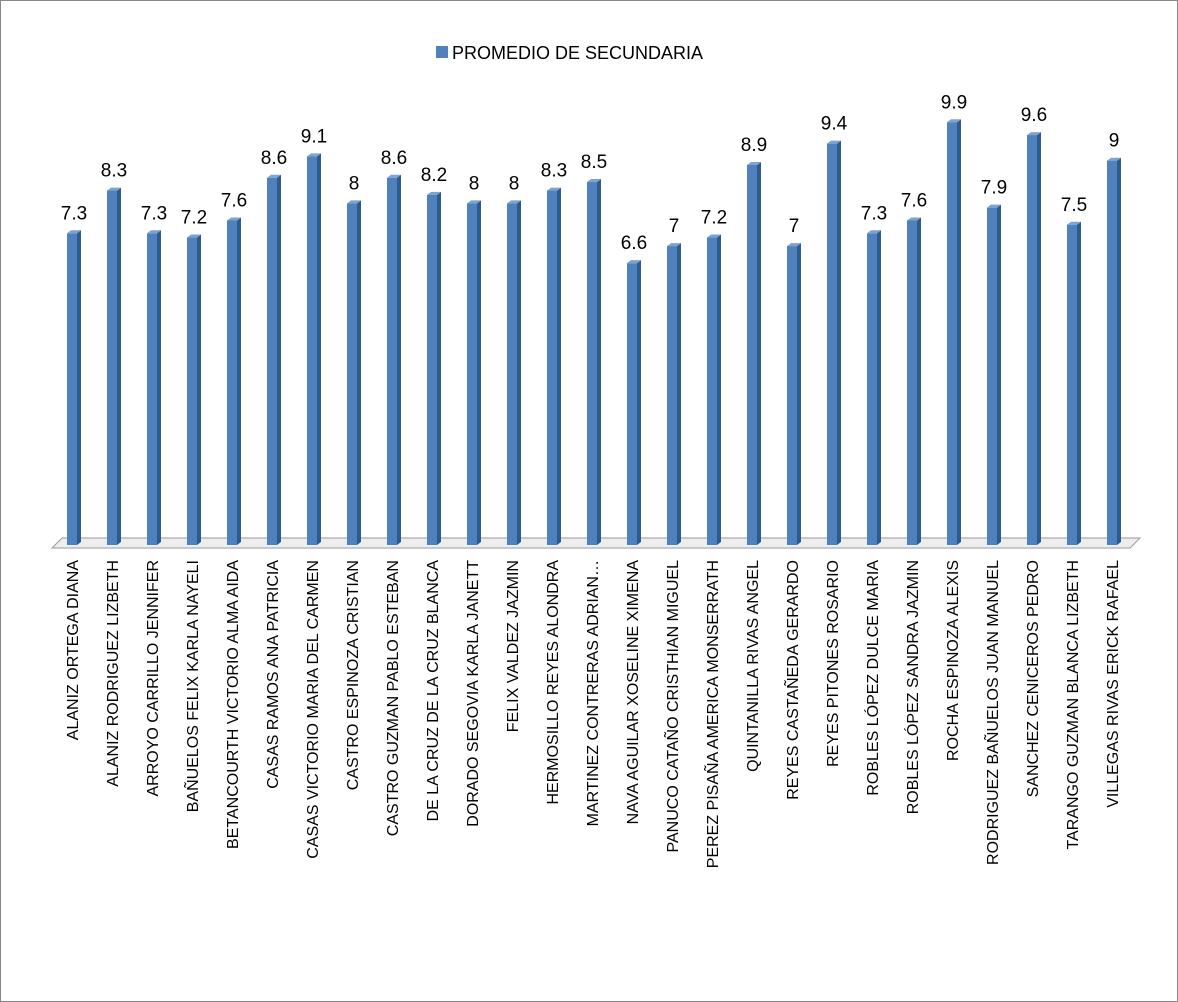 This screenshot has width=1178, height=1002. What do you see at coordinates (434, 175) in the screenshot?
I see `value-label: 8.2` at bounding box center [434, 175].